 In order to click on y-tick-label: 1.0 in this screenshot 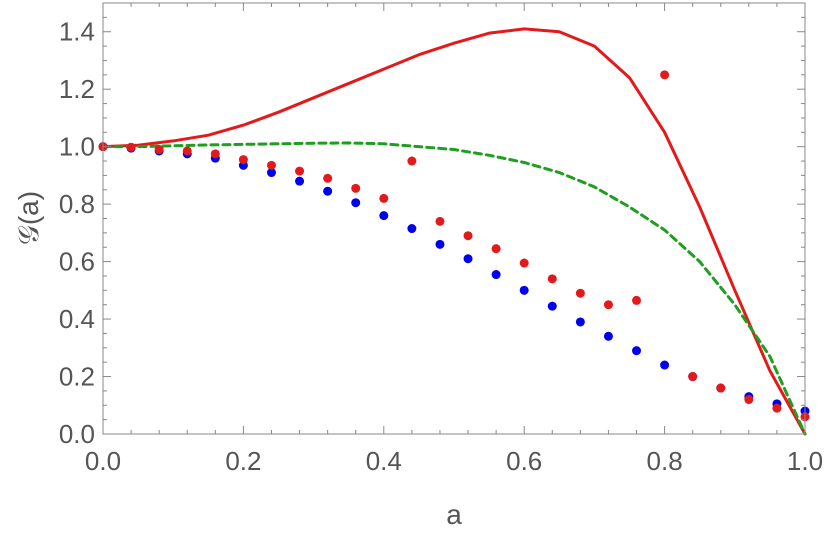, I will do `click(77, 147)`.